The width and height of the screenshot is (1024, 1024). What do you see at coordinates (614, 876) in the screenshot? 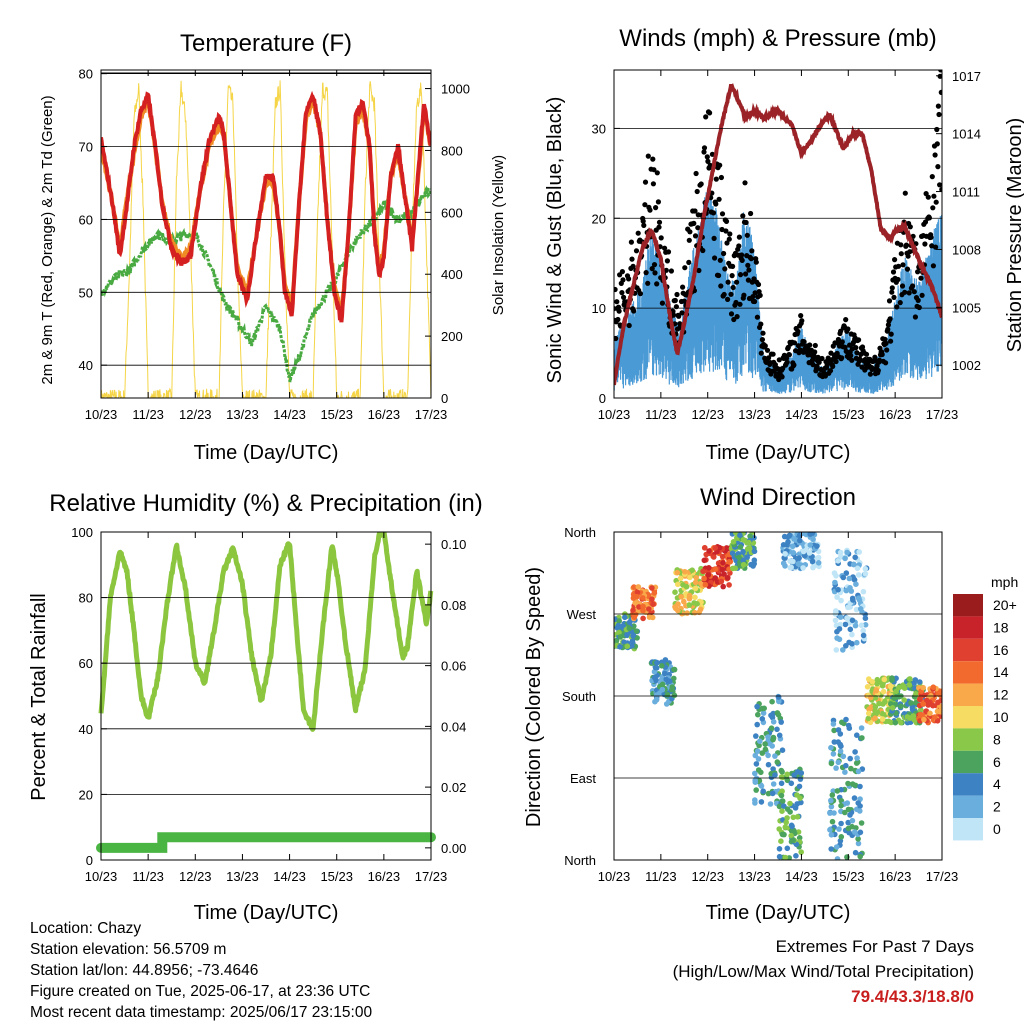
I see `direction-xtick-label: 10/23` at bounding box center [614, 876].